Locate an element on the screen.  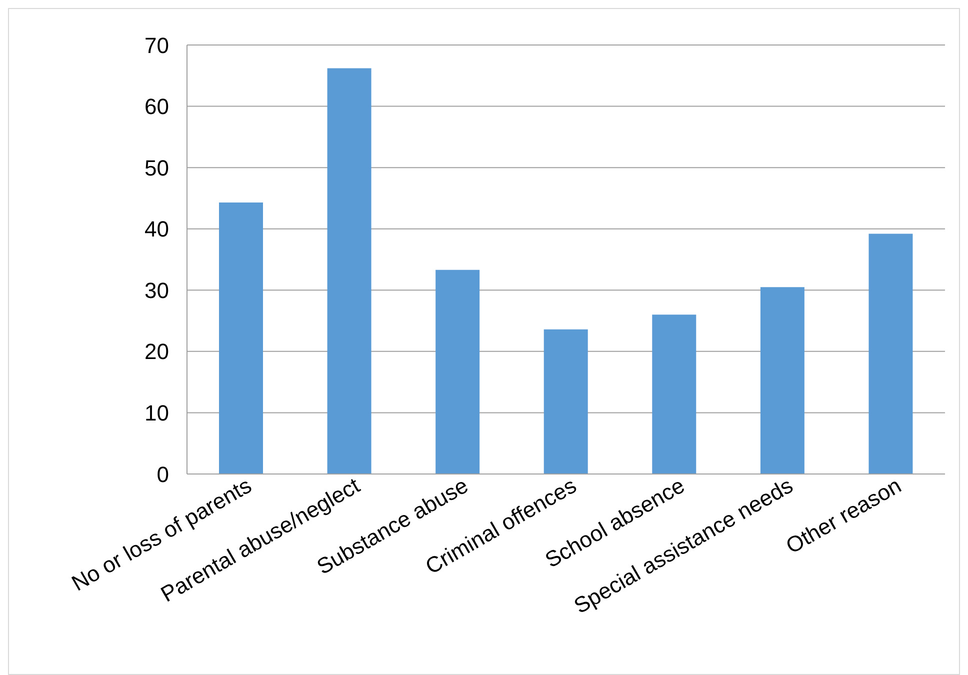
y-tick-label: 30 is located at coordinates (156, 290).